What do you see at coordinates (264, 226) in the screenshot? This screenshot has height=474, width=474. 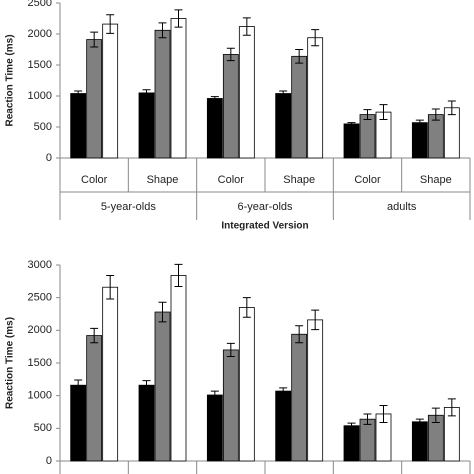 I see `x-axis-label: Integrated Version` at bounding box center [264, 226].